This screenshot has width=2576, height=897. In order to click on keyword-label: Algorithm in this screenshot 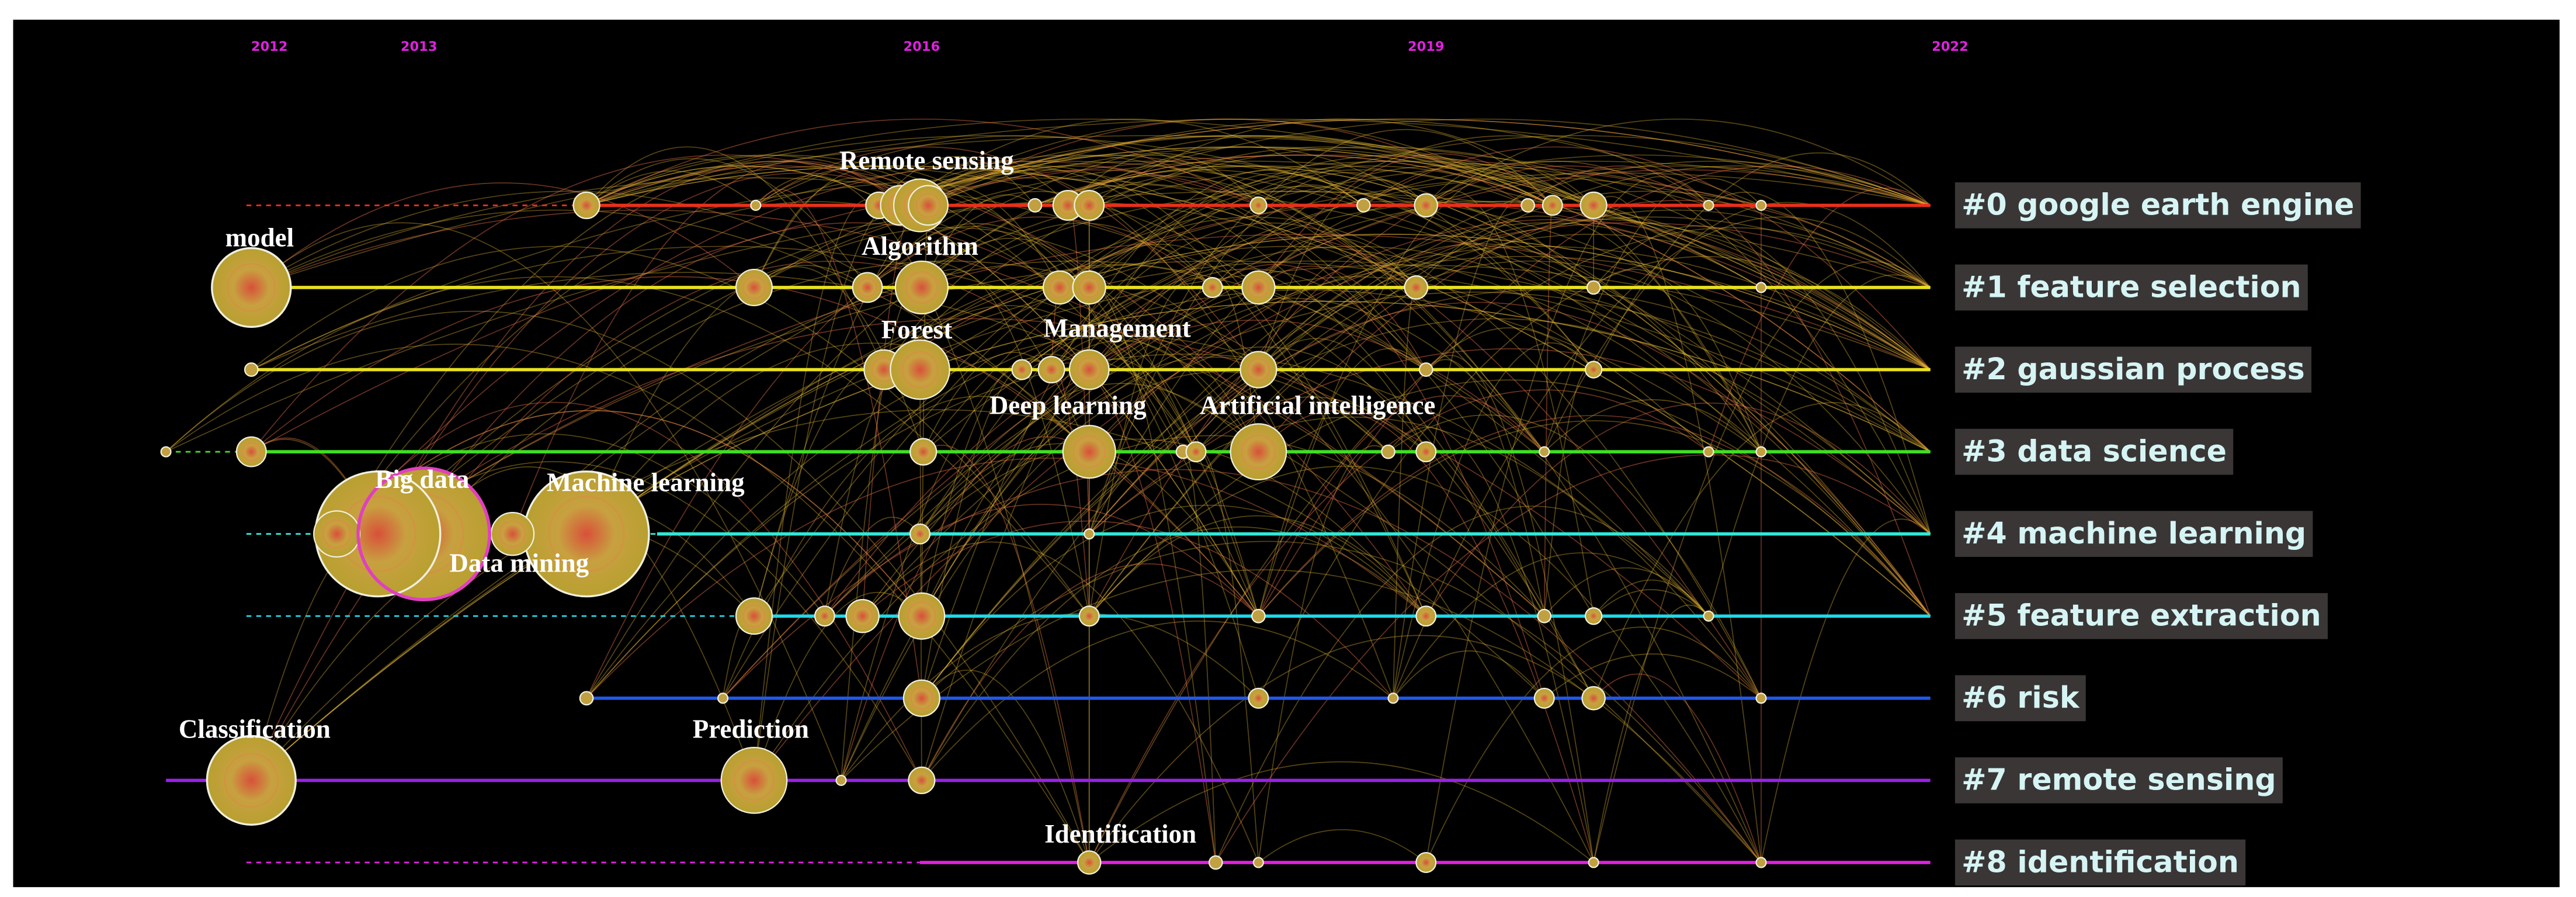, I will do `click(920, 246)`.